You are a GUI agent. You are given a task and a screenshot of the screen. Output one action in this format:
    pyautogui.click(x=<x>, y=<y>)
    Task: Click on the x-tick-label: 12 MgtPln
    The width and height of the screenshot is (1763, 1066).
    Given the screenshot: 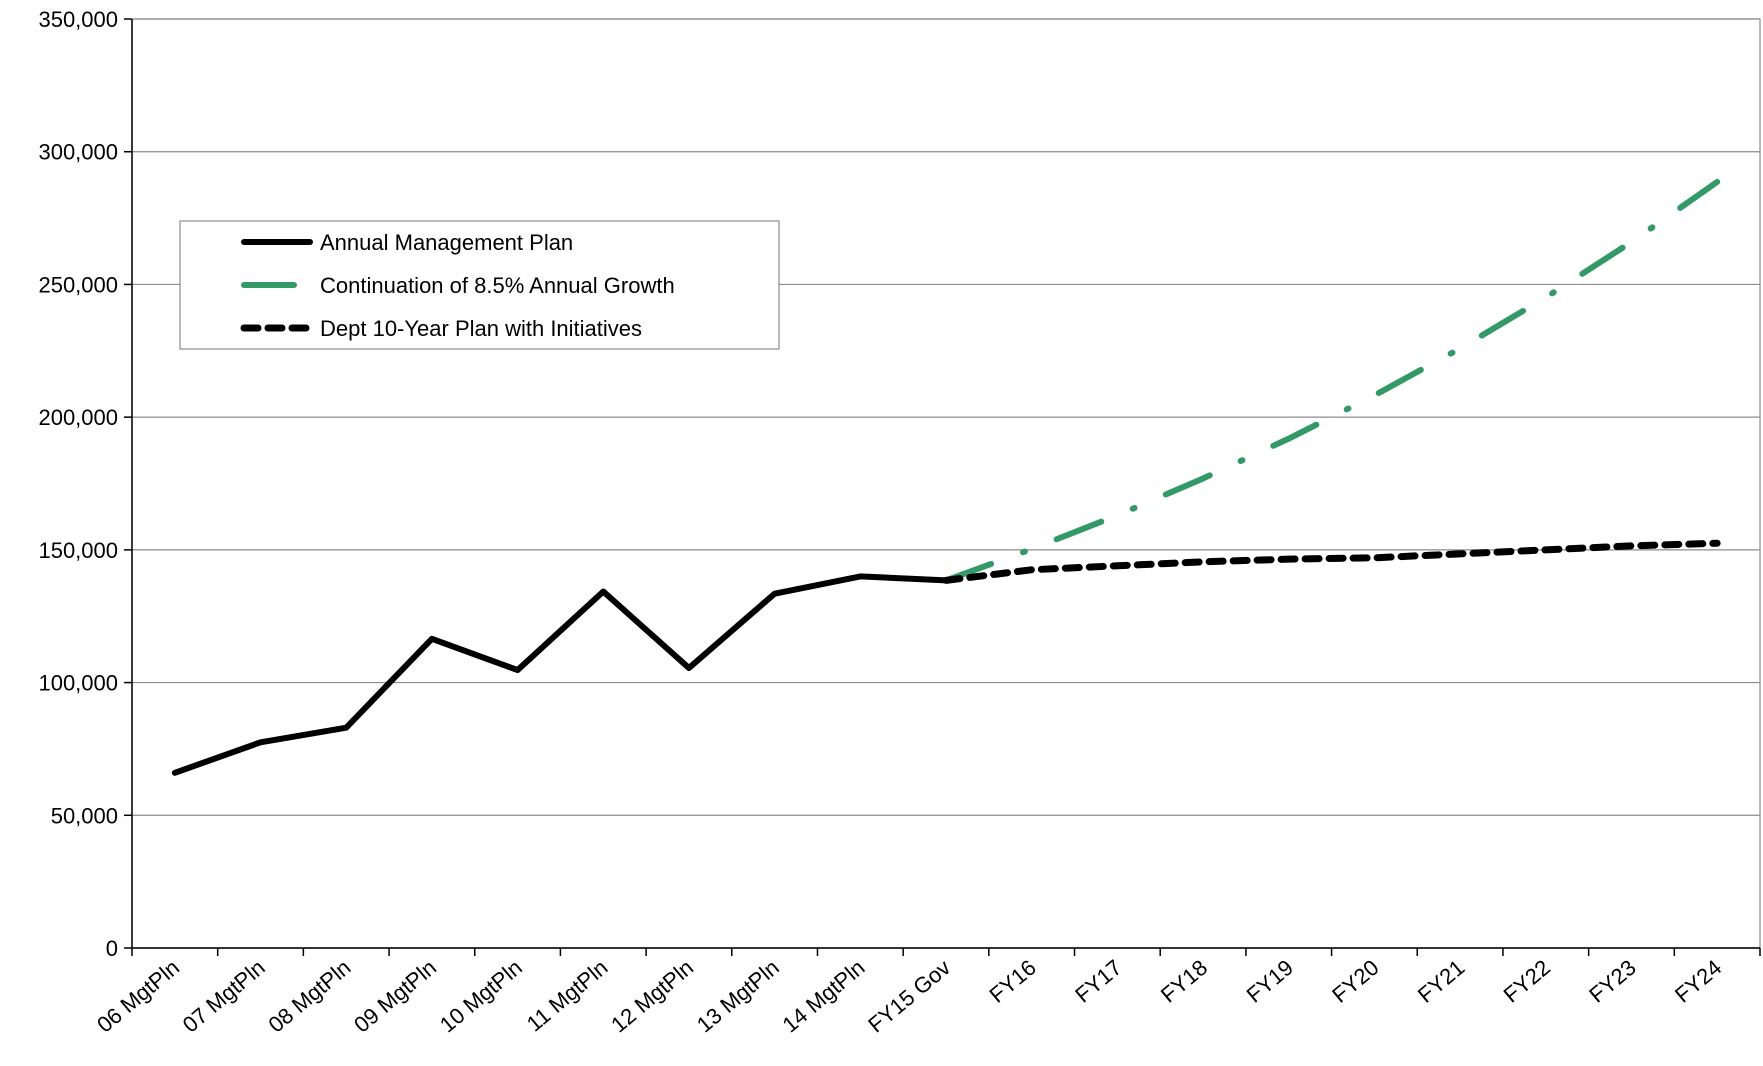 What is the action you would take?
    pyautogui.click(x=652, y=996)
    